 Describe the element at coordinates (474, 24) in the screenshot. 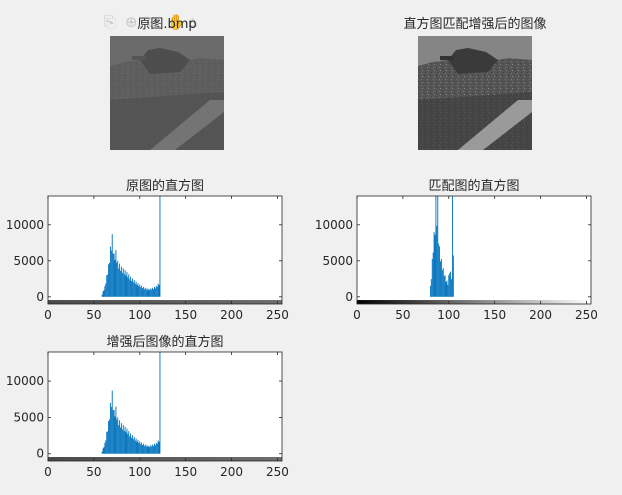

I see `matched-image-title: 直方图匹配增强后的图像` at that location.